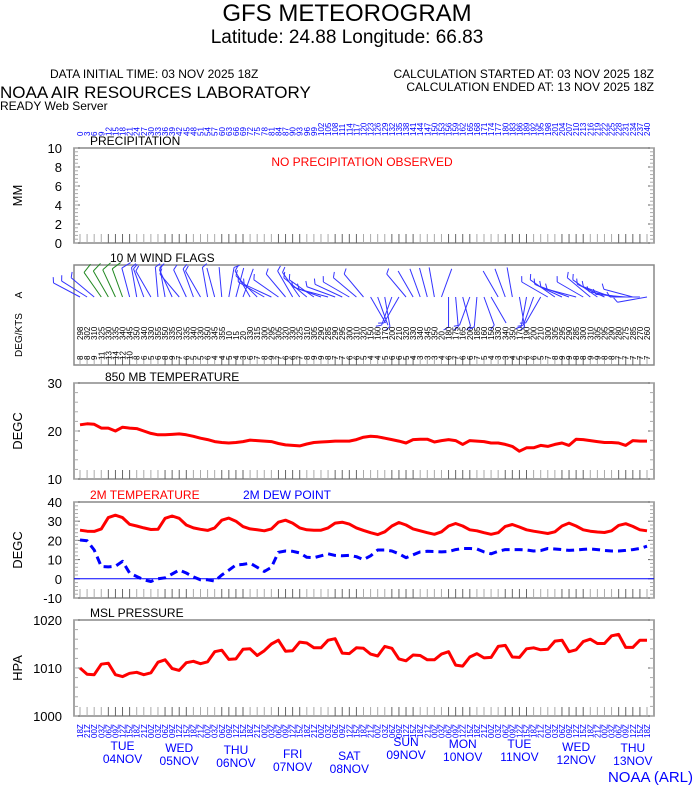 The width and height of the screenshot is (694, 788). What do you see at coordinates (406, 129) in the screenshot?
I see `forecast-hour-label: 138` at bounding box center [406, 129].